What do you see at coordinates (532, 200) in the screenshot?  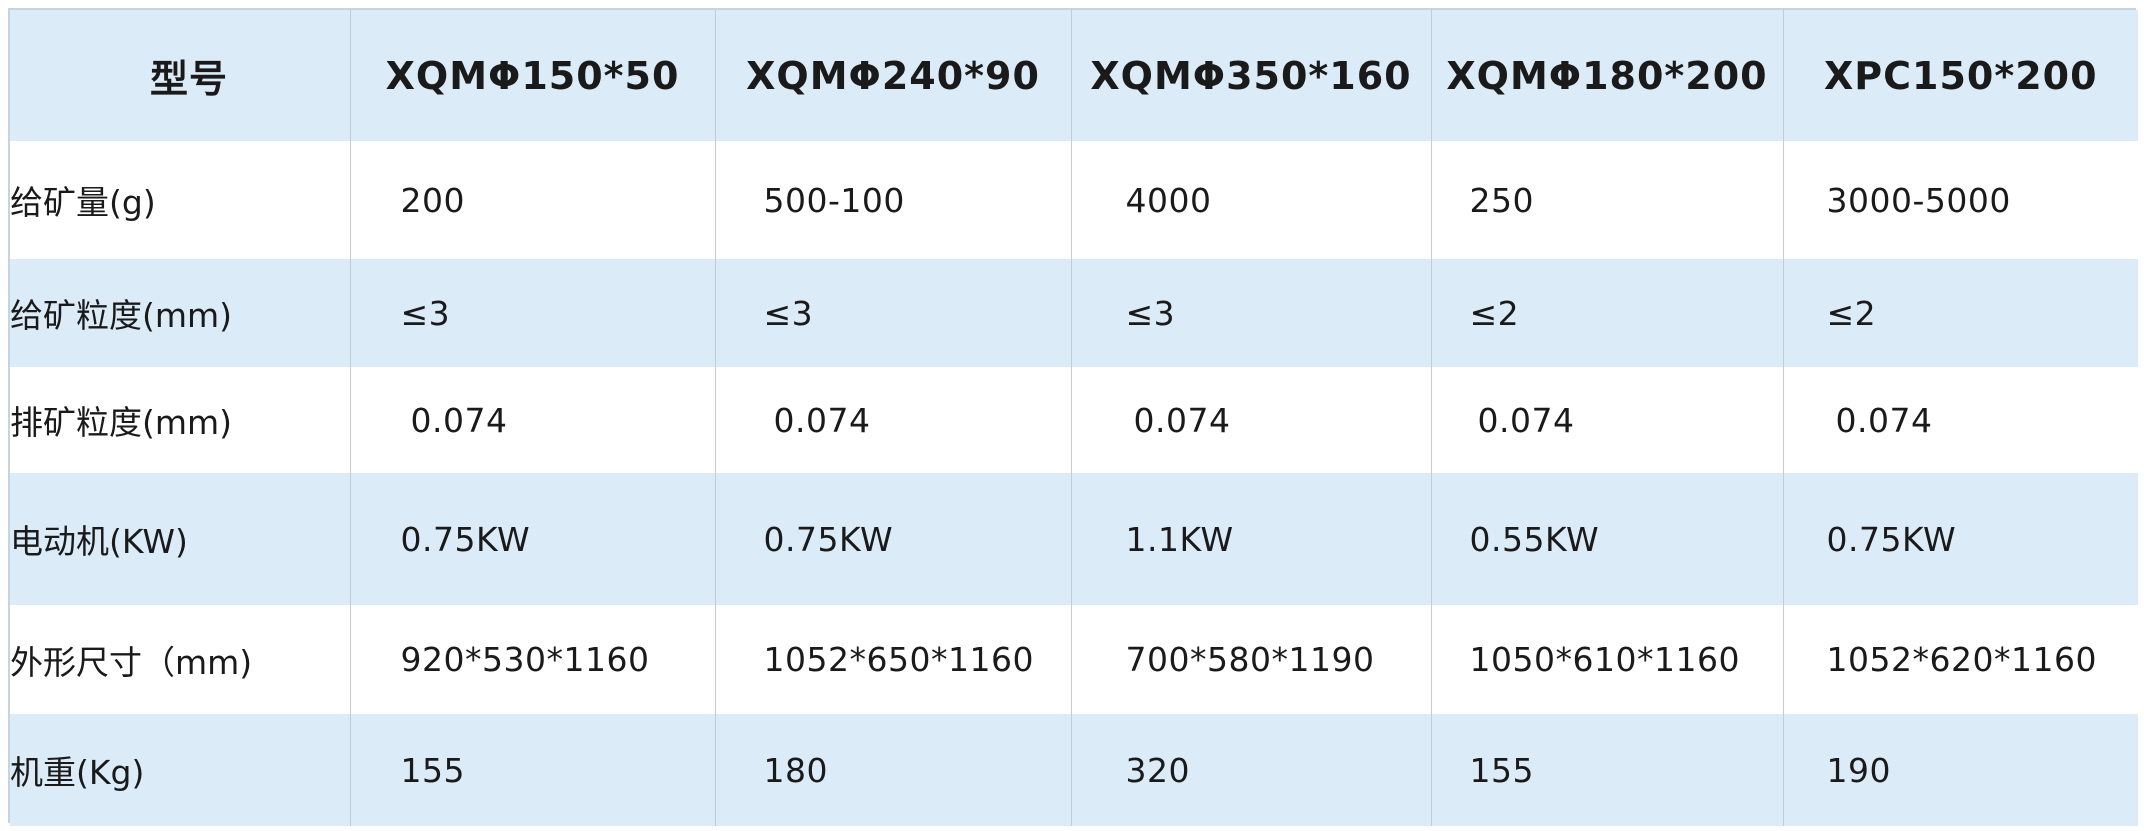 I see `table-cell: 200` at bounding box center [532, 200].